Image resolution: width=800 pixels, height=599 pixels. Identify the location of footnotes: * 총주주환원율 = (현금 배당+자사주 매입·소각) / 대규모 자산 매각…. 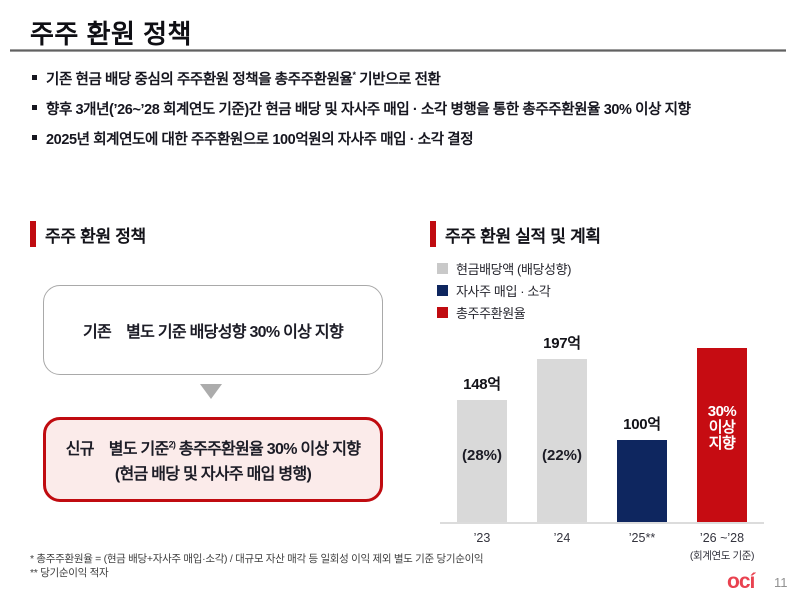
(257, 566).